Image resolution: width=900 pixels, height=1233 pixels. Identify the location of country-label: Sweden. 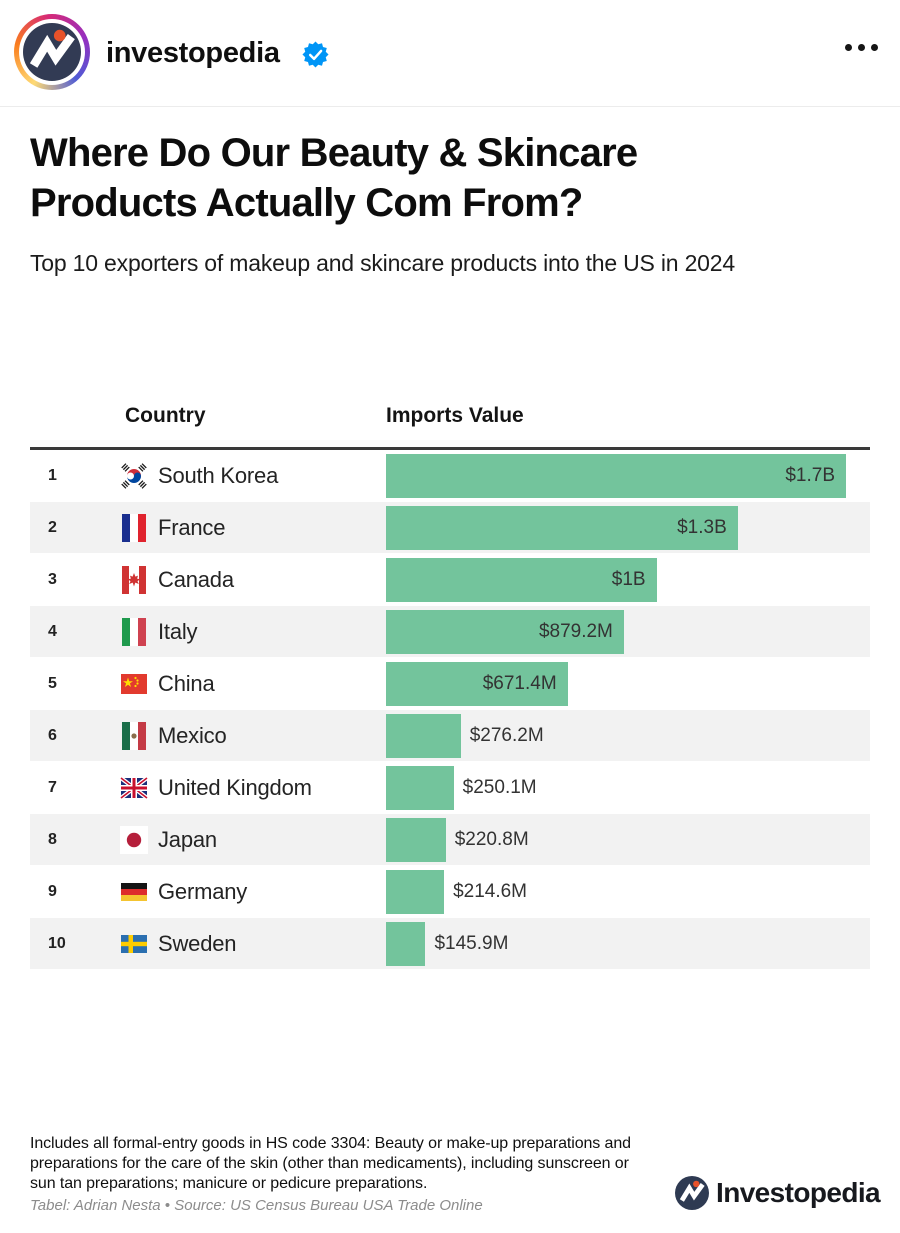
(197, 943).